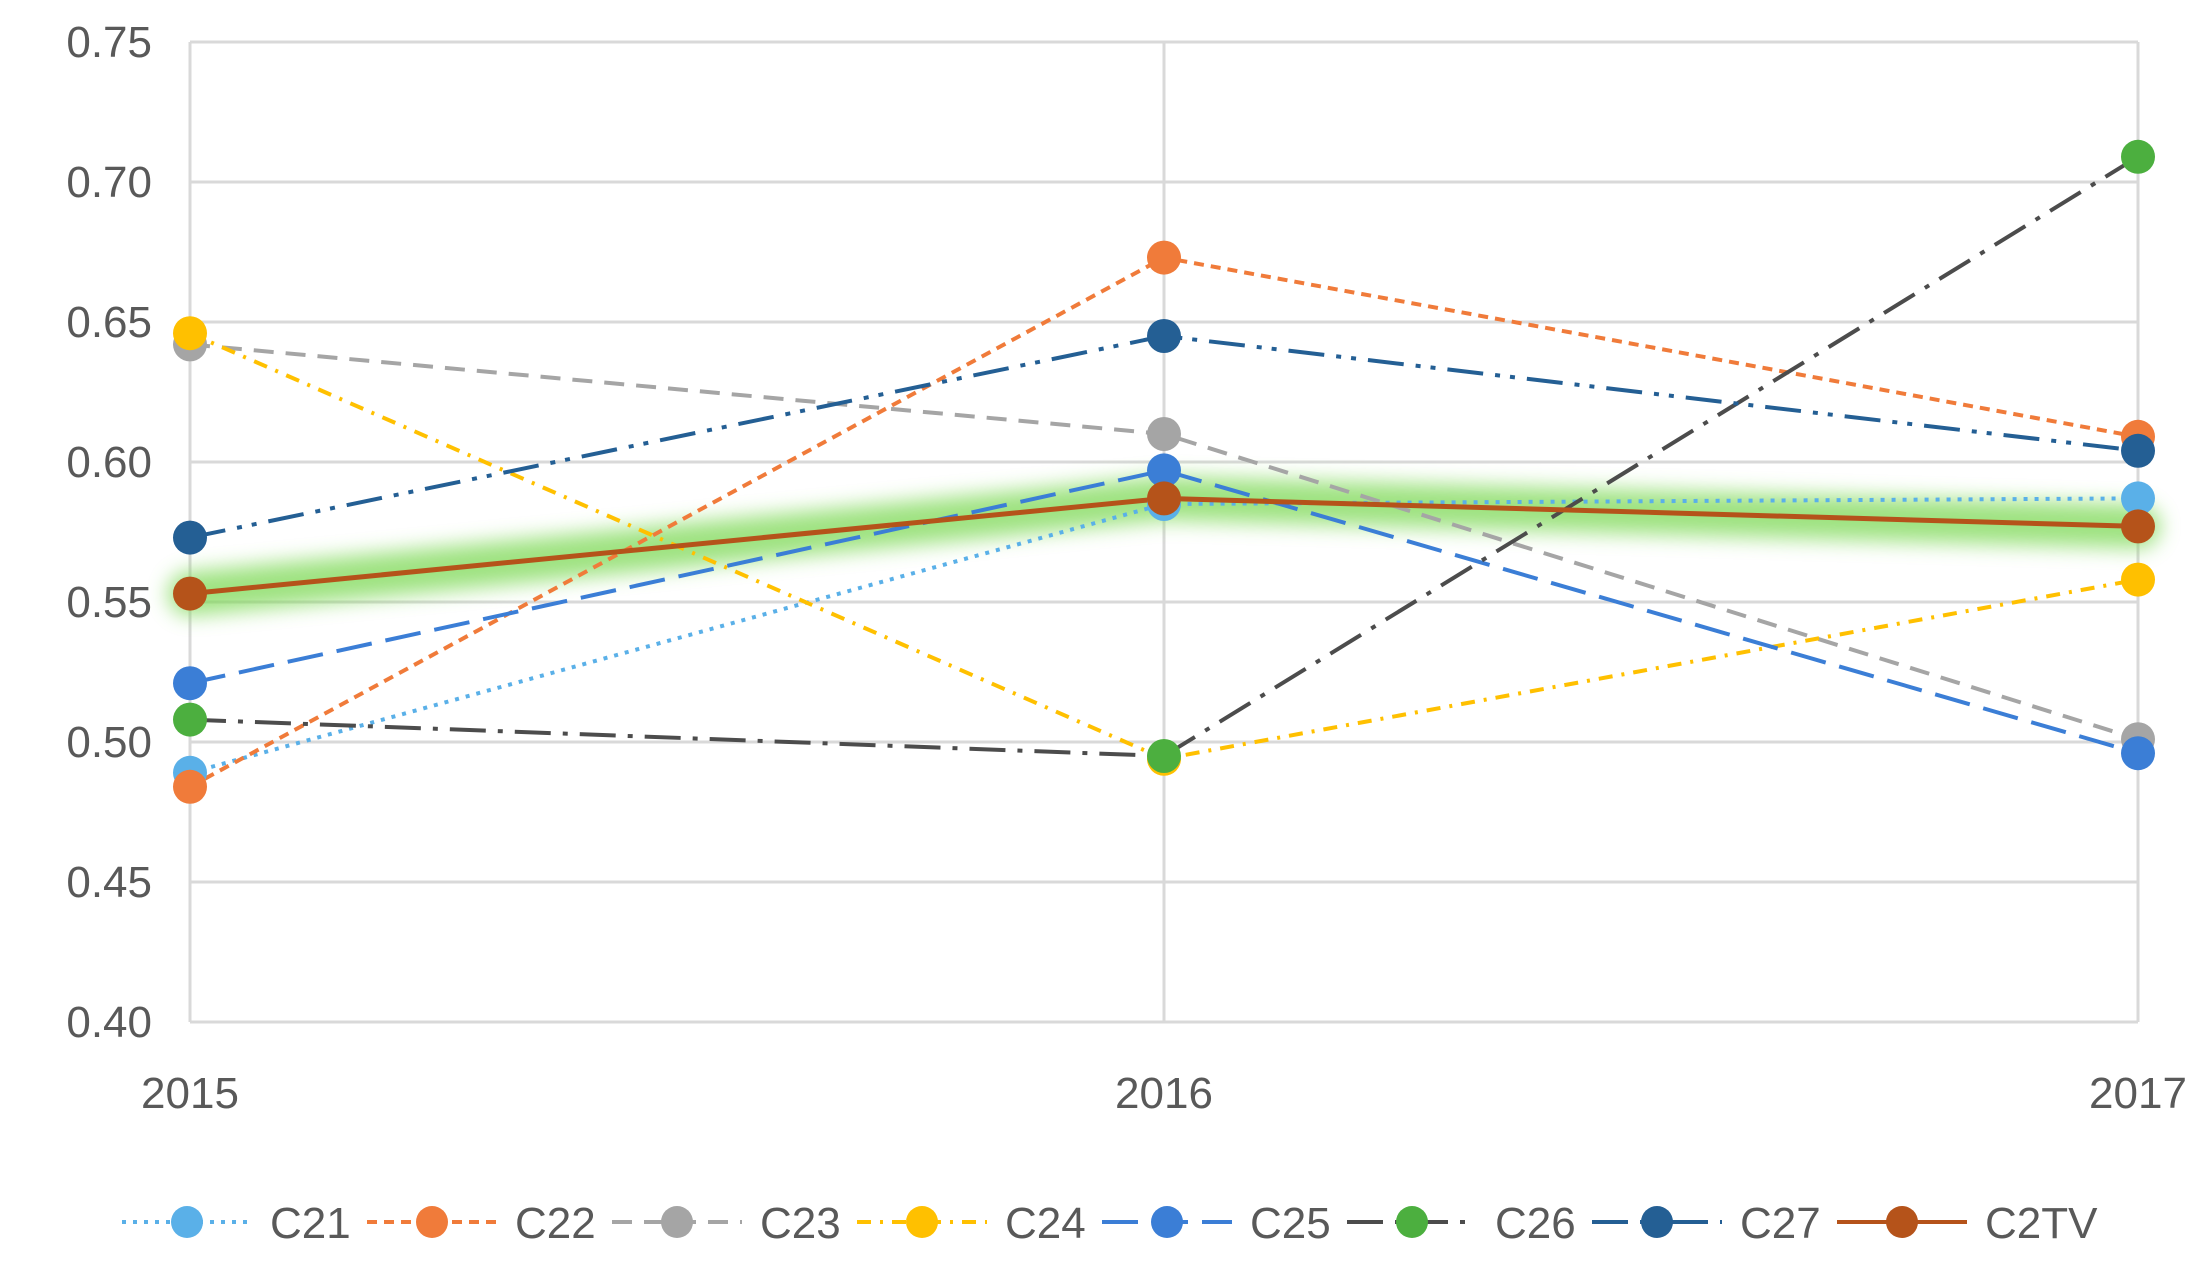 Image resolution: width=2196 pixels, height=1276 pixels. What do you see at coordinates (2138, 579) in the screenshot?
I see `data-point-c24-2017` at bounding box center [2138, 579].